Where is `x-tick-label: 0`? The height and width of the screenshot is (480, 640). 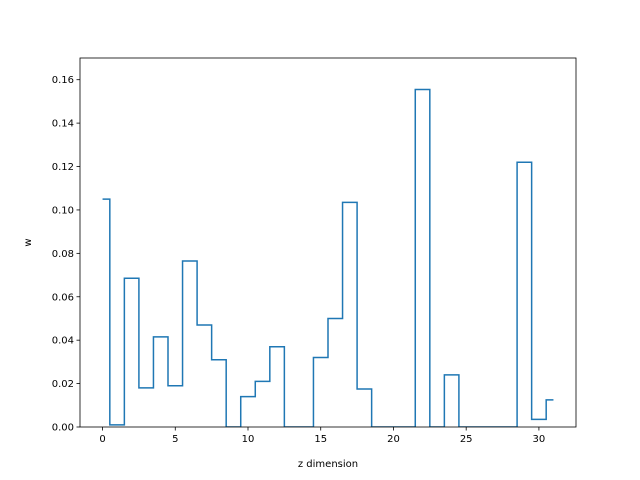
x-tick-label: 0 is located at coordinates (102, 439).